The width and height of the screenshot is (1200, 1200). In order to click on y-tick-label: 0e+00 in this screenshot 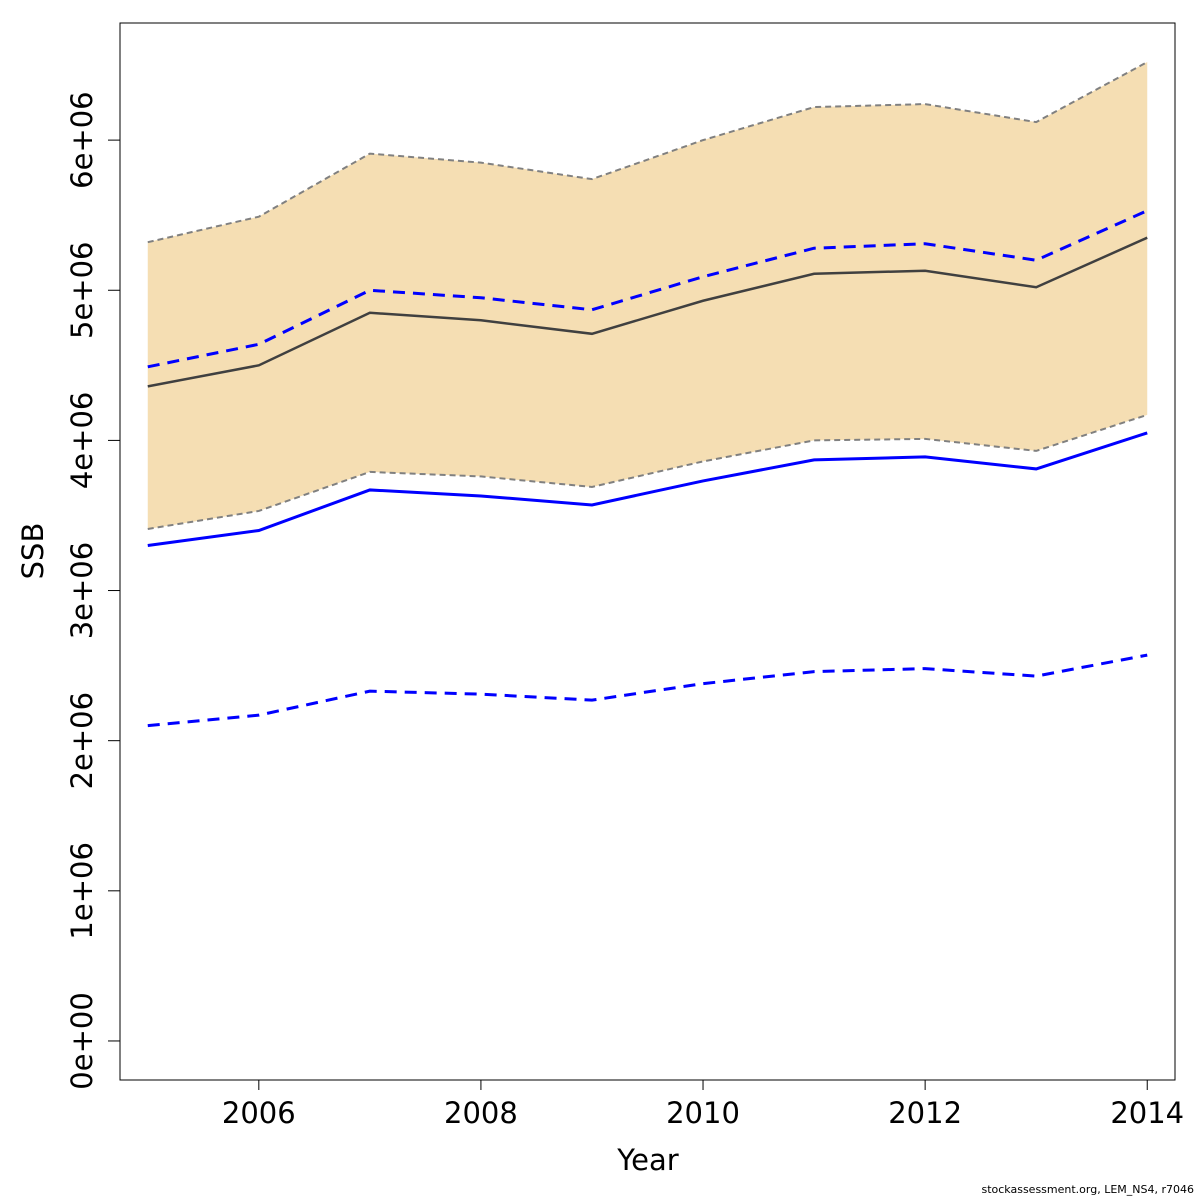, I will do `click(82, 1041)`.